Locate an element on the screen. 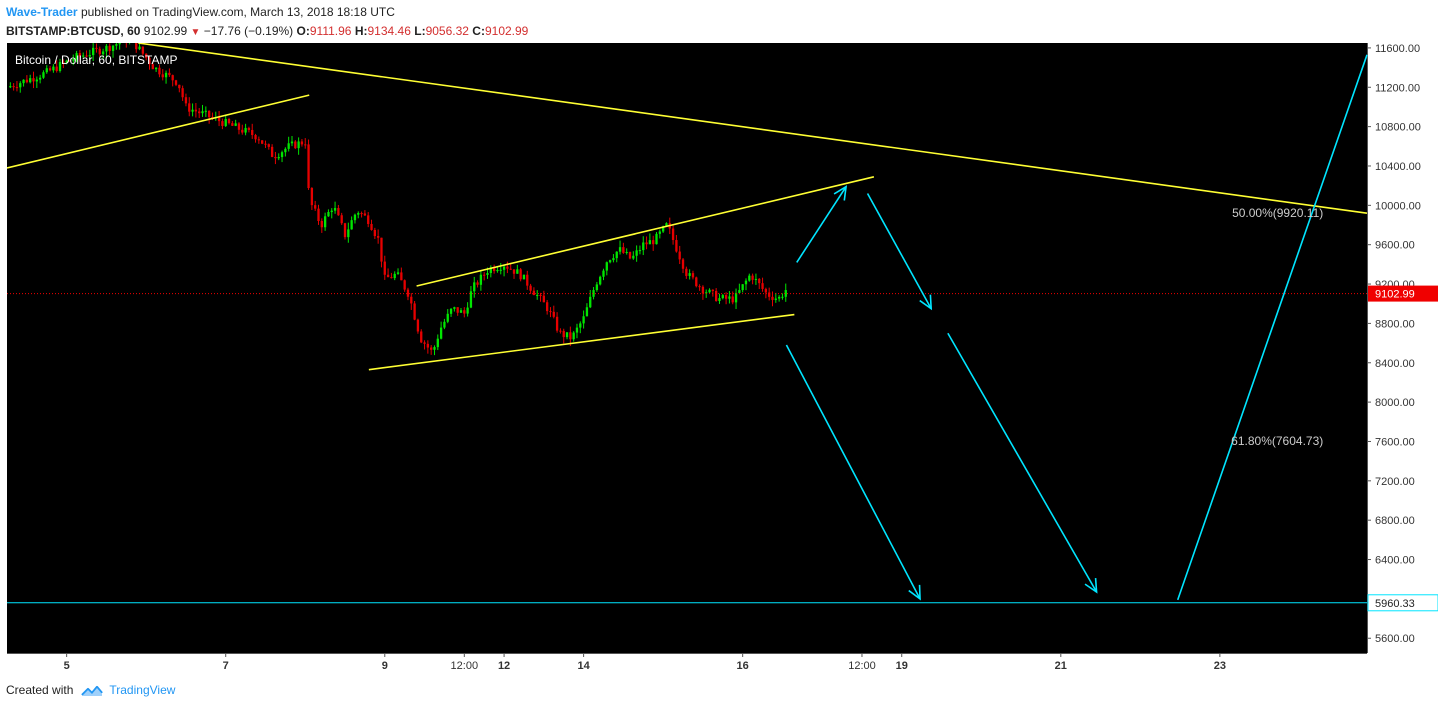 The width and height of the screenshot is (1438, 710). tradingview-logo-icon is located at coordinates (92, 690).